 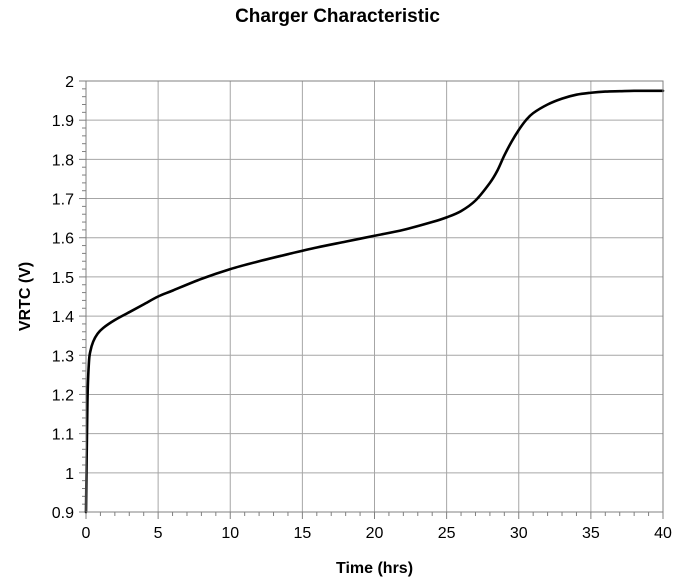 What do you see at coordinates (374, 568) in the screenshot?
I see `x-axis-title: Time (hrs)` at bounding box center [374, 568].